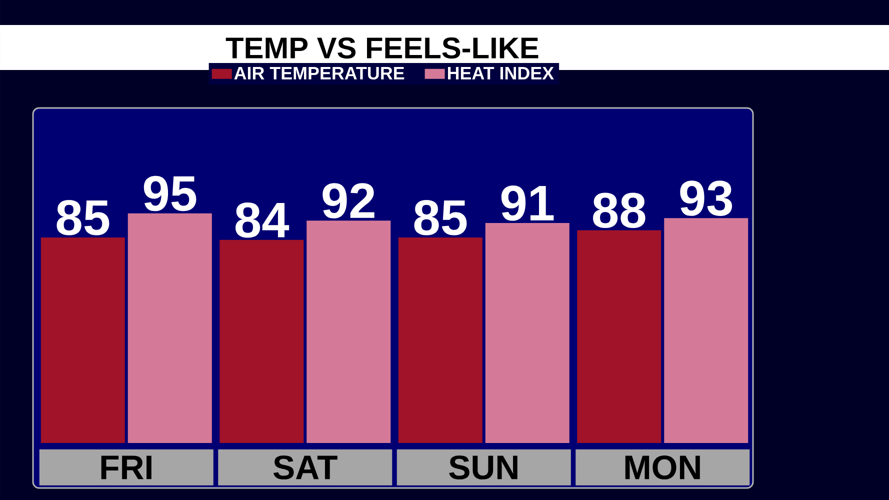 This screenshot has width=889, height=500. Describe the element at coordinates (527, 203) in the screenshot. I see `data-label: 91` at that location.